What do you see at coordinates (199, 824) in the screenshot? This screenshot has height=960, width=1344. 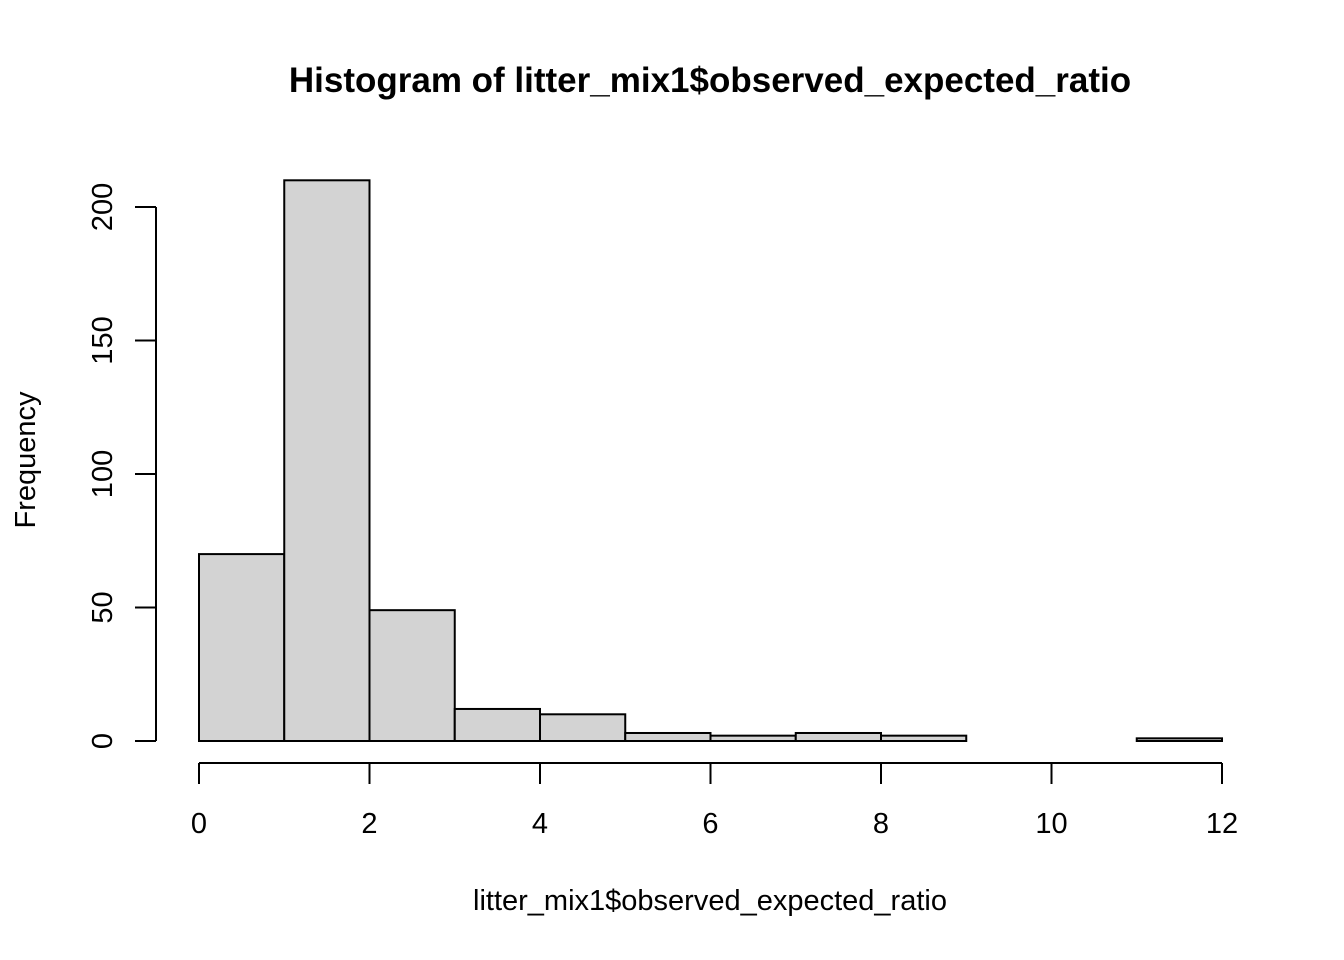 I see `x-tick-label-0: 0` at bounding box center [199, 824].